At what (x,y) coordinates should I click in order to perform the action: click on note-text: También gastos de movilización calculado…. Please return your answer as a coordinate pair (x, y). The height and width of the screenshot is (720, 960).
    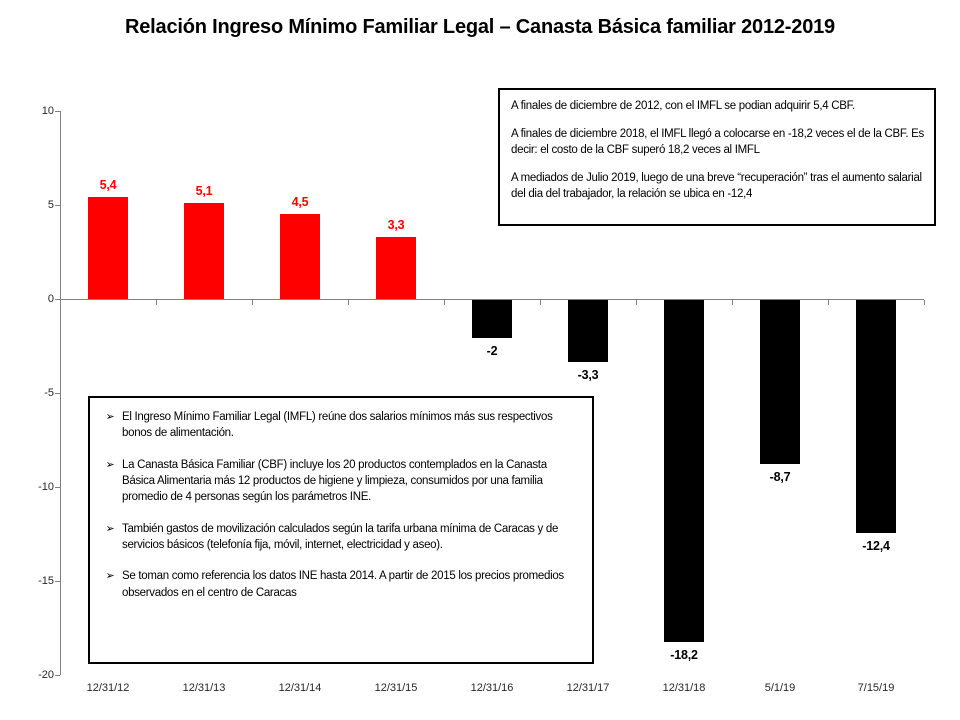
    Looking at the image, I should click on (340, 536).